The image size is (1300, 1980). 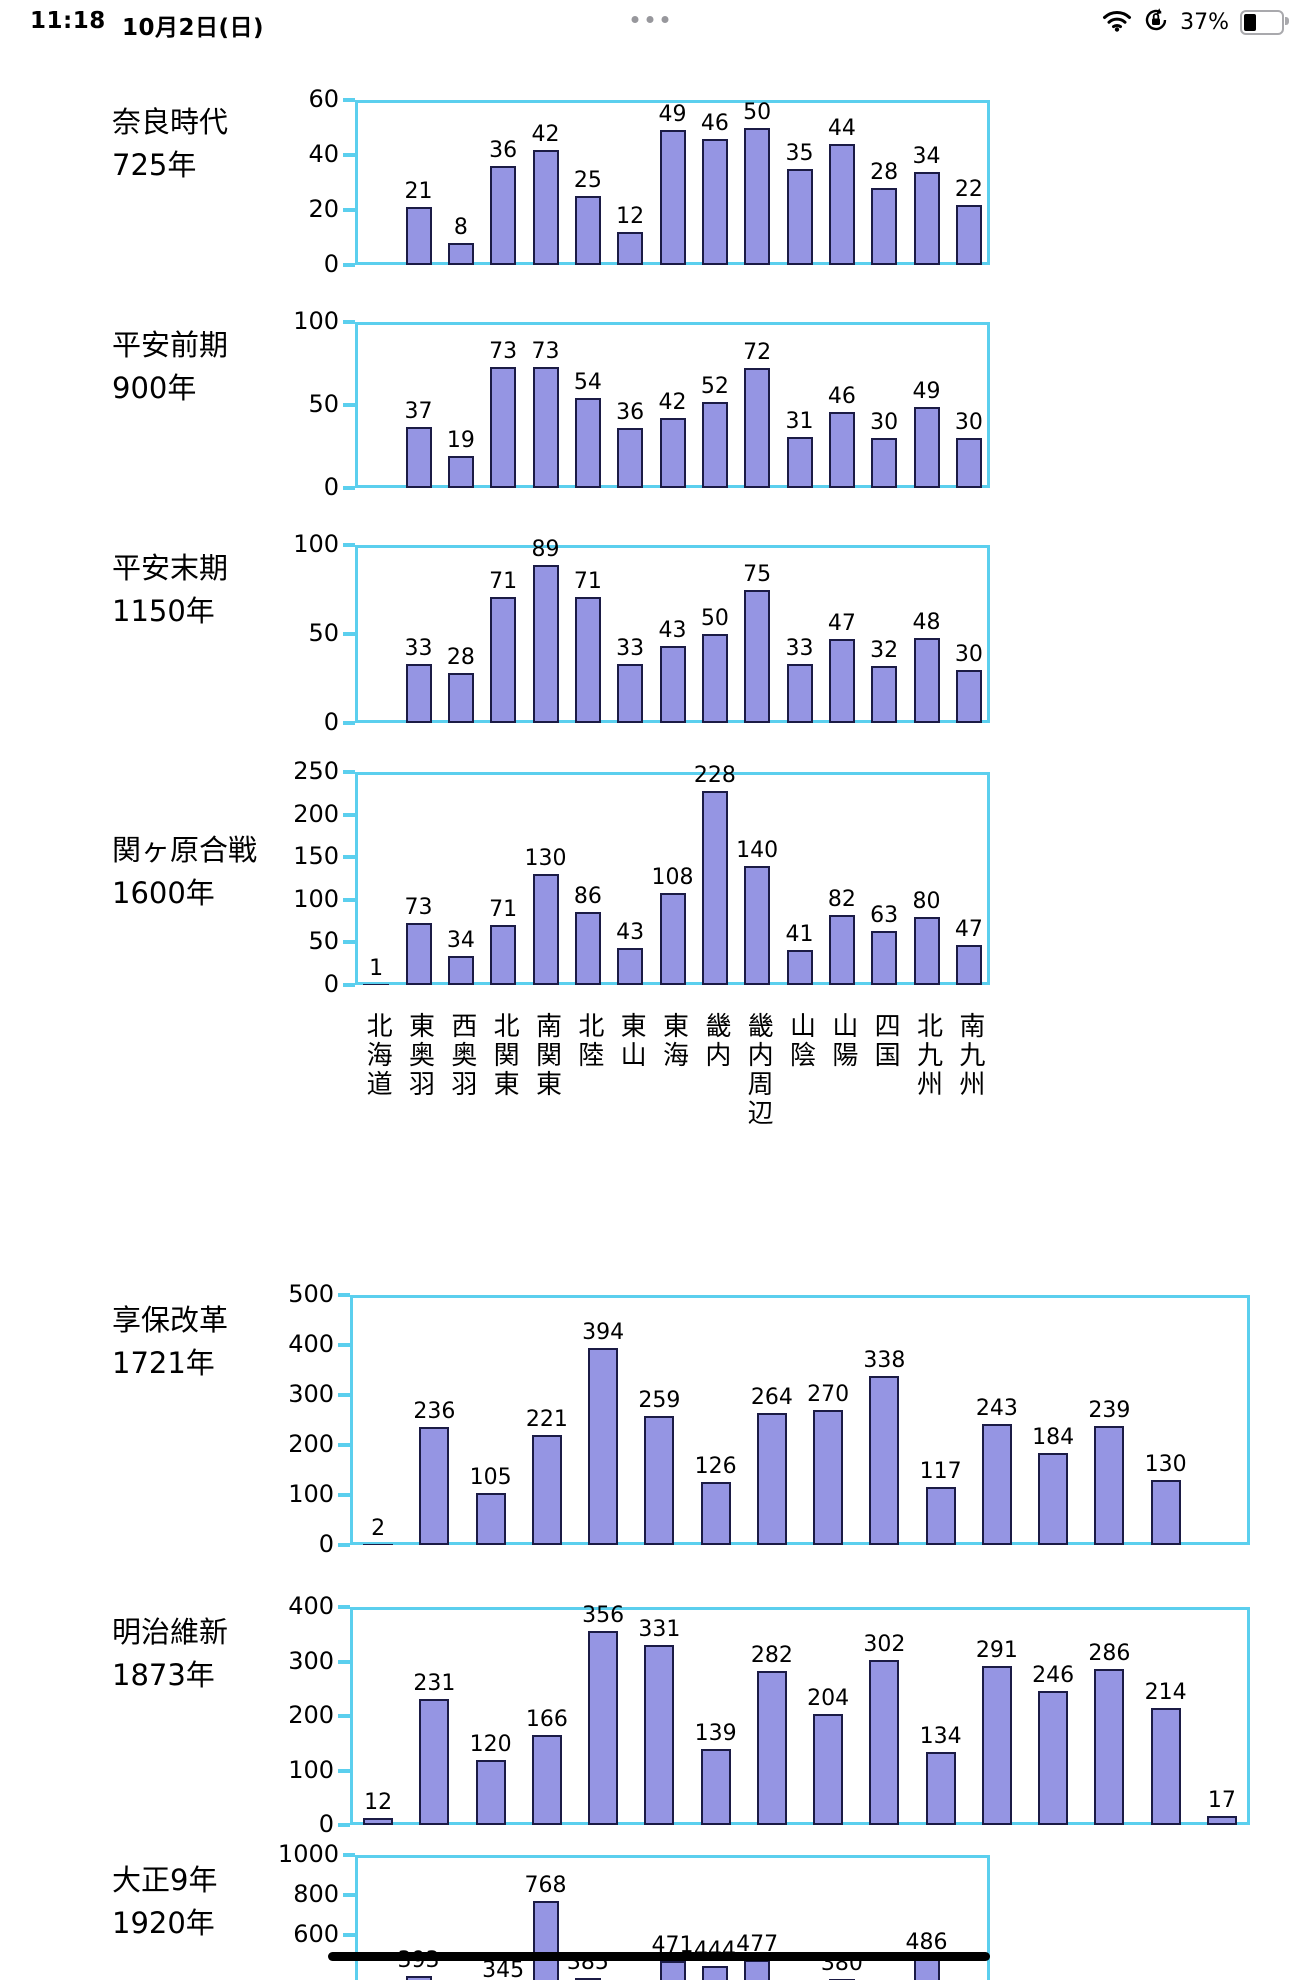 I want to click on bar-value-label: 89, so click(x=545, y=549).